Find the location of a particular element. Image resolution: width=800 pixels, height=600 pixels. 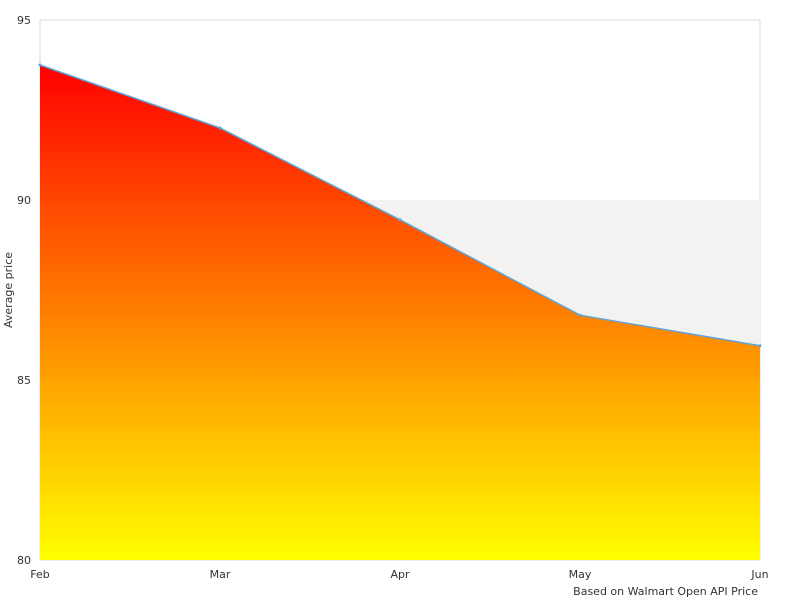

x-tick-label: Feb is located at coordinates (39, 574).